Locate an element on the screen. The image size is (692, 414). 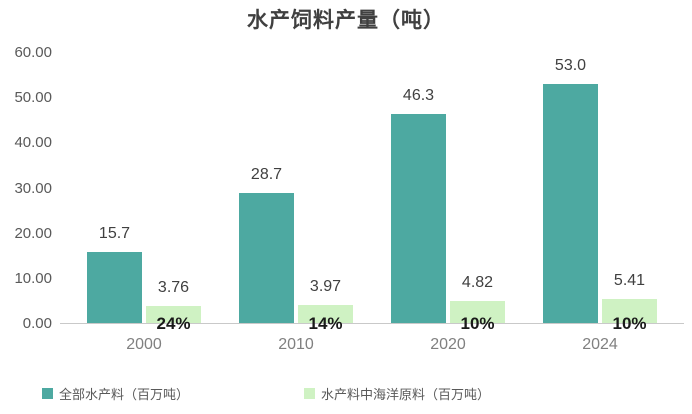
legend: 全部水产料（百万吨） 水产料中海洋原料（百万吨） is located at coordinates (266, 393).